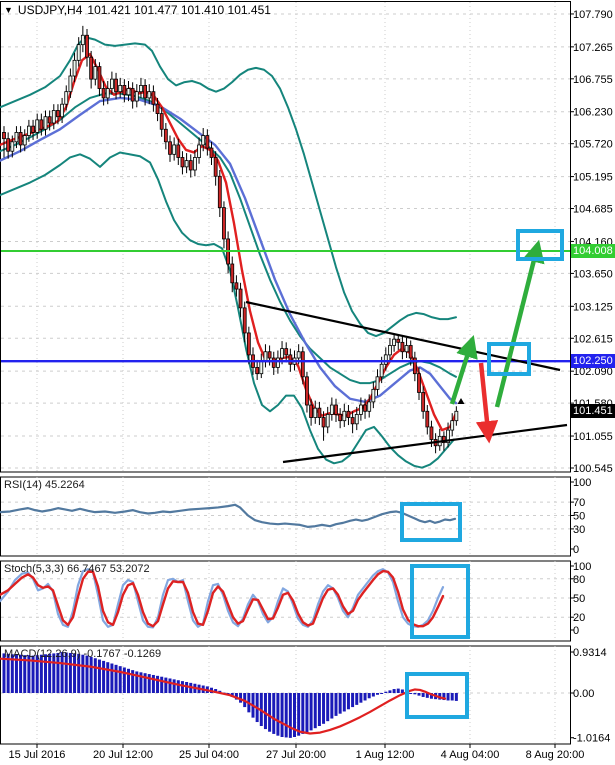 The width and height of the screenshot is (615, 765). I want to click on resistance-price-tag: 104.008, so click(593, 250).